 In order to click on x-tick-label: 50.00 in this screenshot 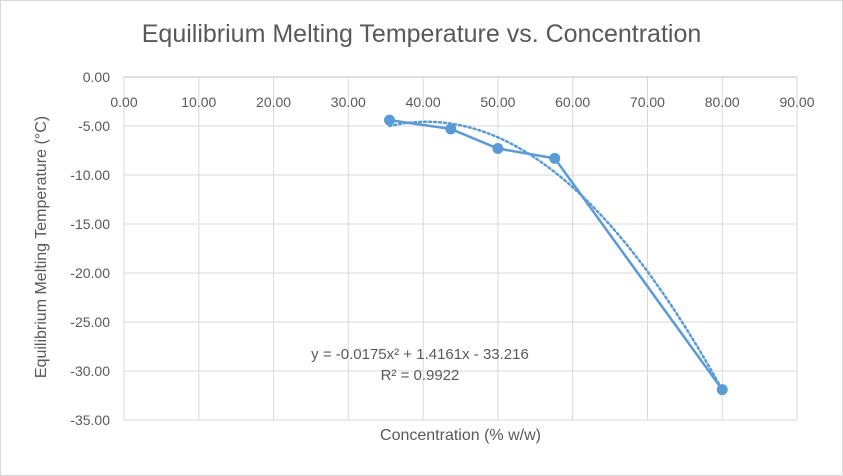, I will do `click(497, 102)`.